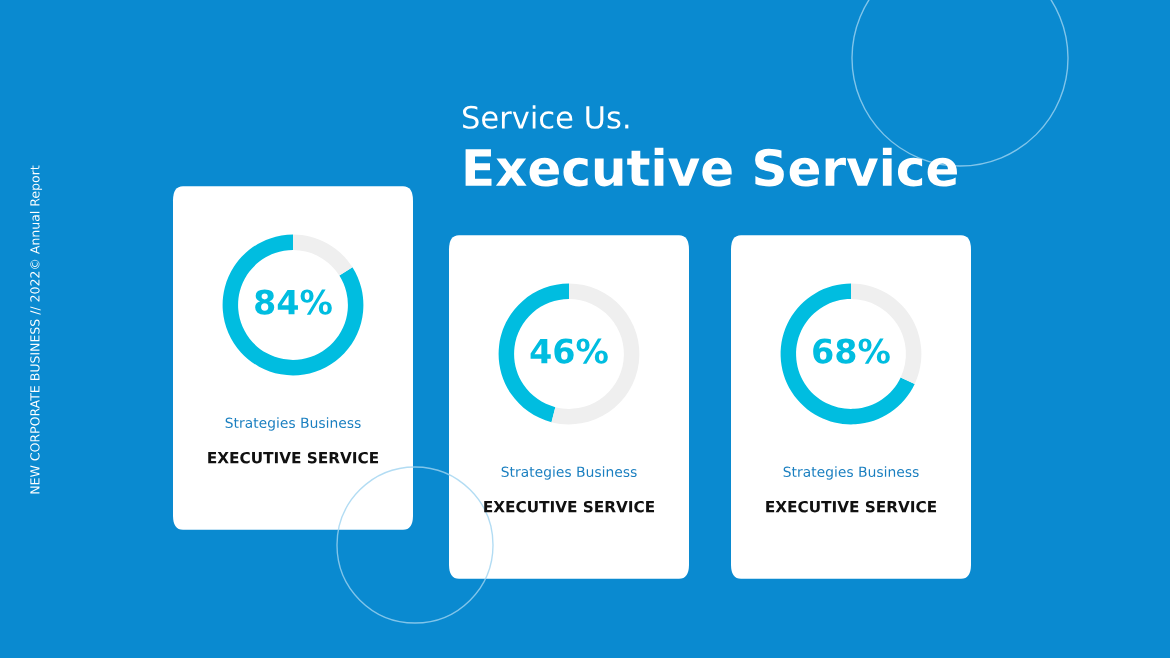  What do you see at coordinates (546, 117) in the screenshot?
I see `text: Service Us.` at bounding box center [546, 117].